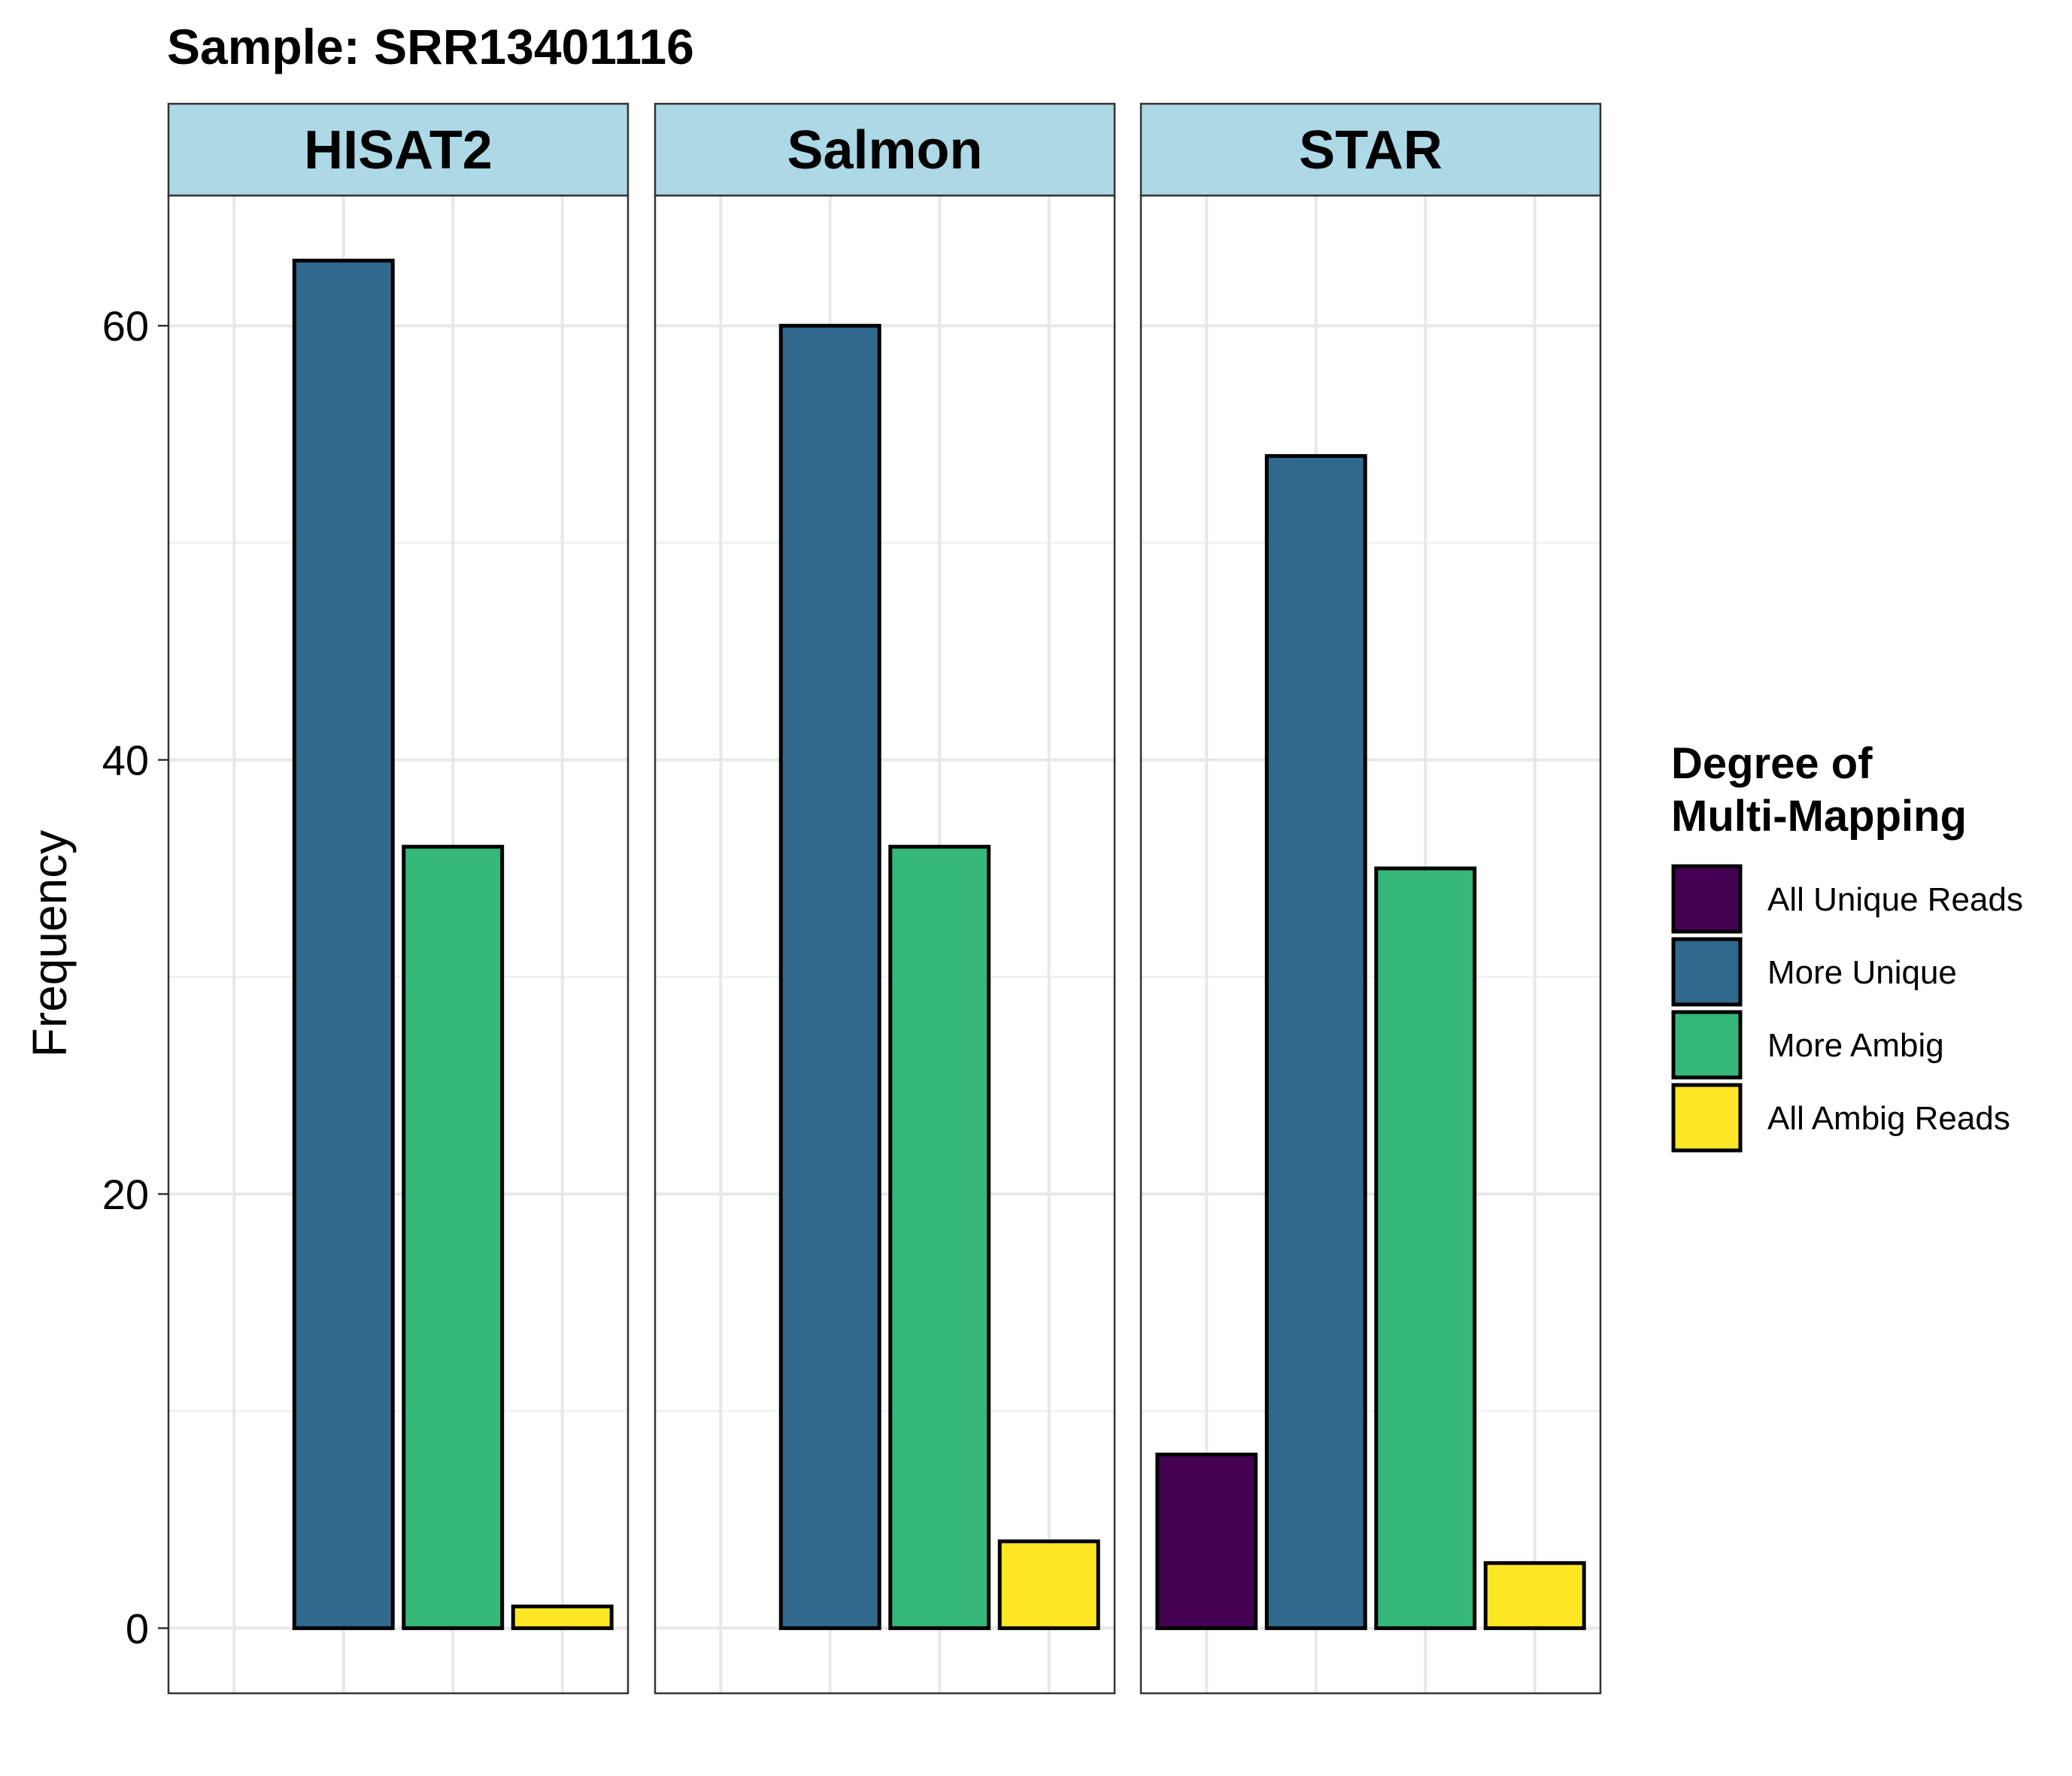 This screenshot has width=2072, height=1776. I want to click on bar-star-more-ambig, so click(1425, 1248).